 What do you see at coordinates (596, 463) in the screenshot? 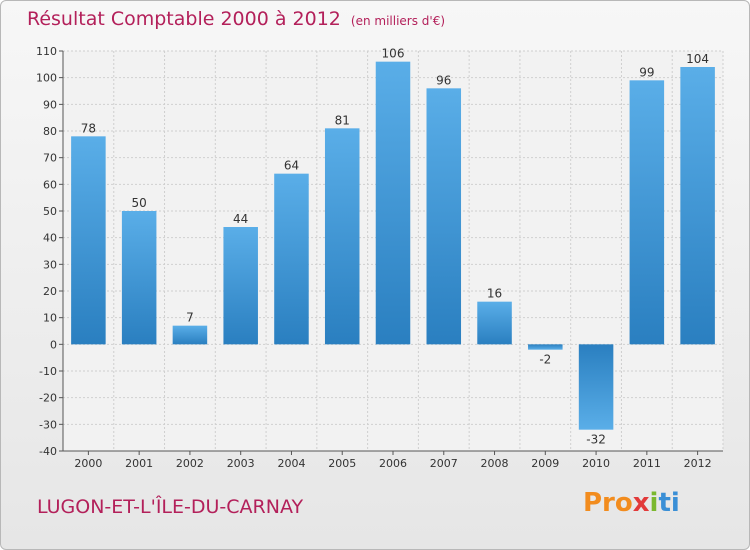
I see `x-tick-label: 2010` at bounding box center [596, 463].